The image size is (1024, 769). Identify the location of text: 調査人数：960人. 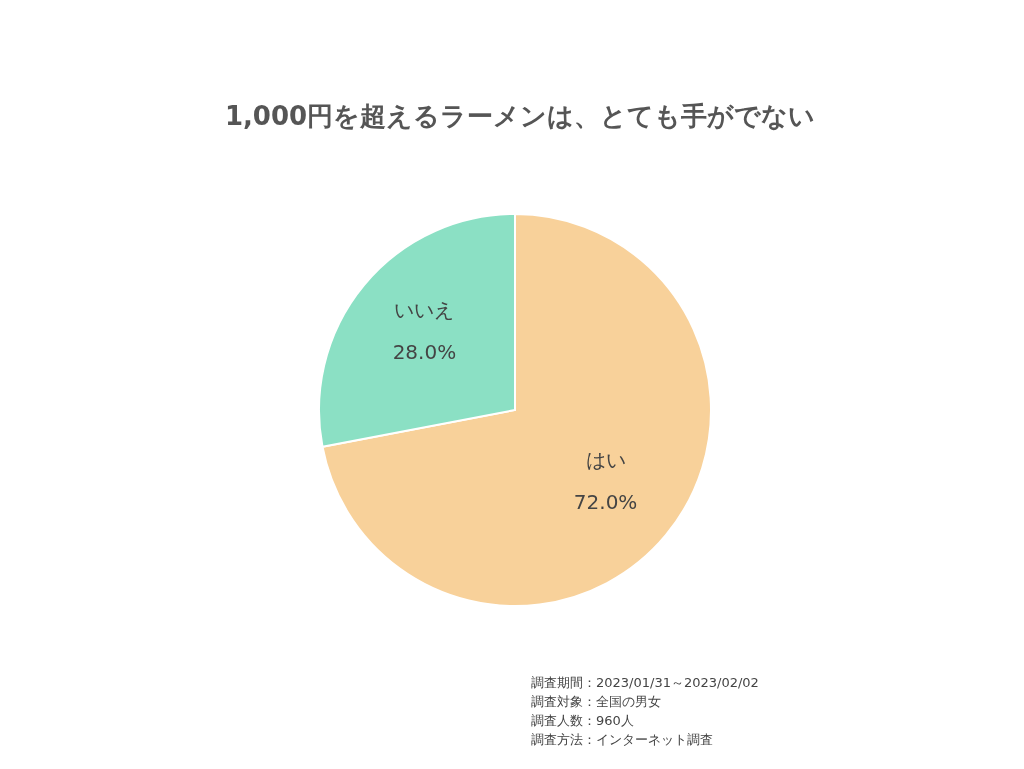
(582, 720).